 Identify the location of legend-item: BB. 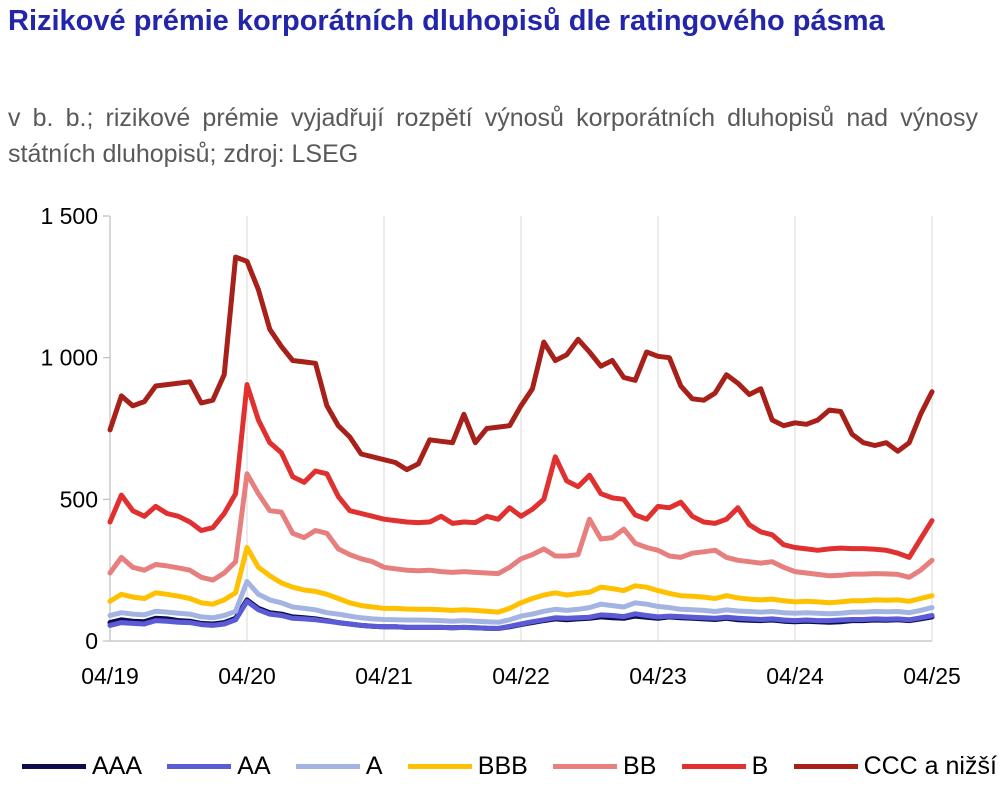
(604, 766).